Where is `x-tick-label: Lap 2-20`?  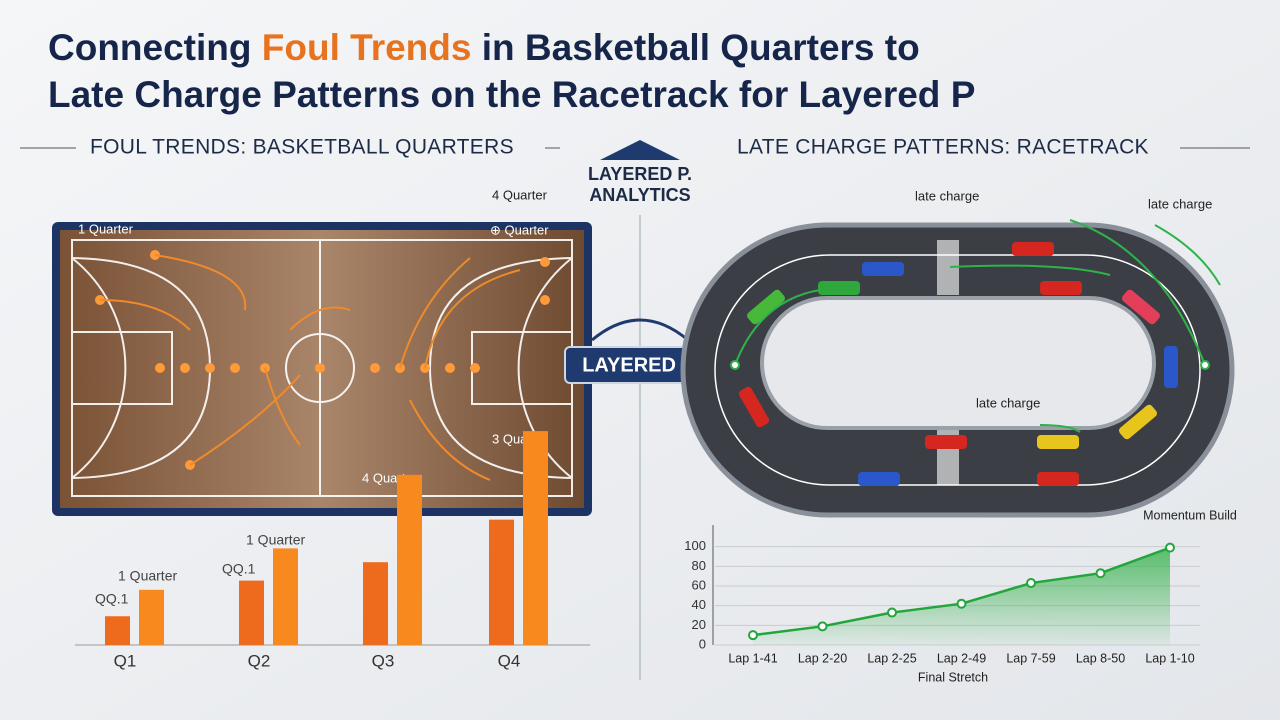 x-tick-label: Lap 2-20 is located at coordinates (822, 658).